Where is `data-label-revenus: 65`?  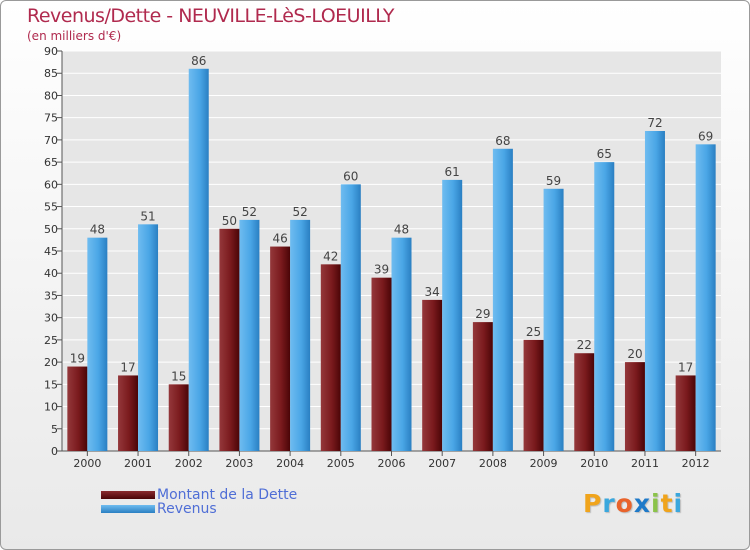
data-label-revenus: 65 is located at coordinates (604, 154).